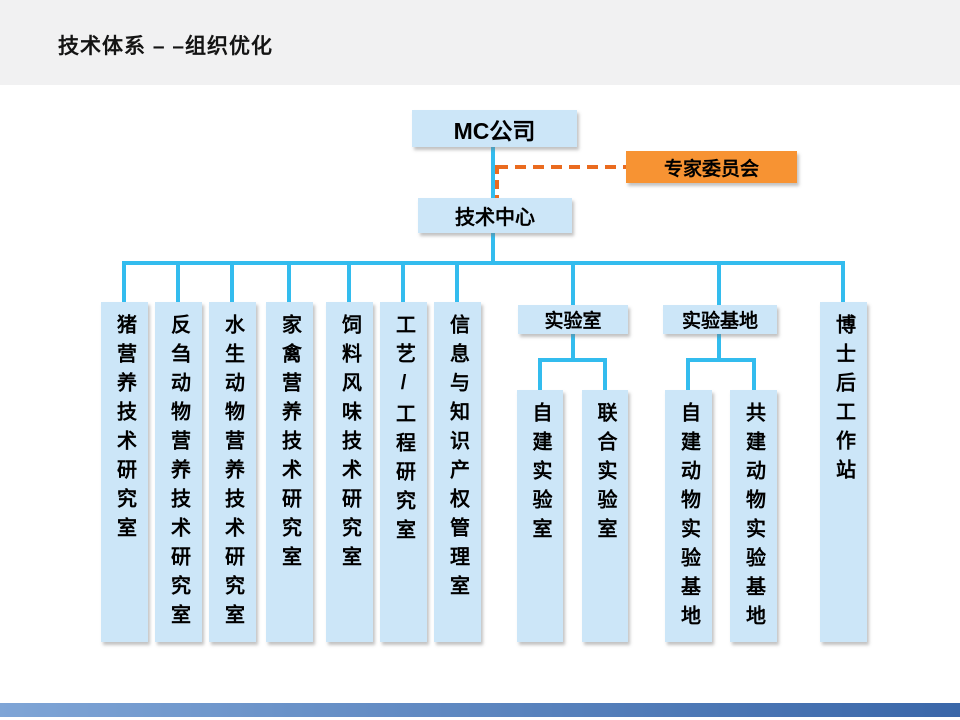 This screenshot has height=720, width=960. What do you see at coordinates (166, 46) in the screenshot?
I see `slide-title: 技术体系 – –组织优化` at bounding box center [166, 46].